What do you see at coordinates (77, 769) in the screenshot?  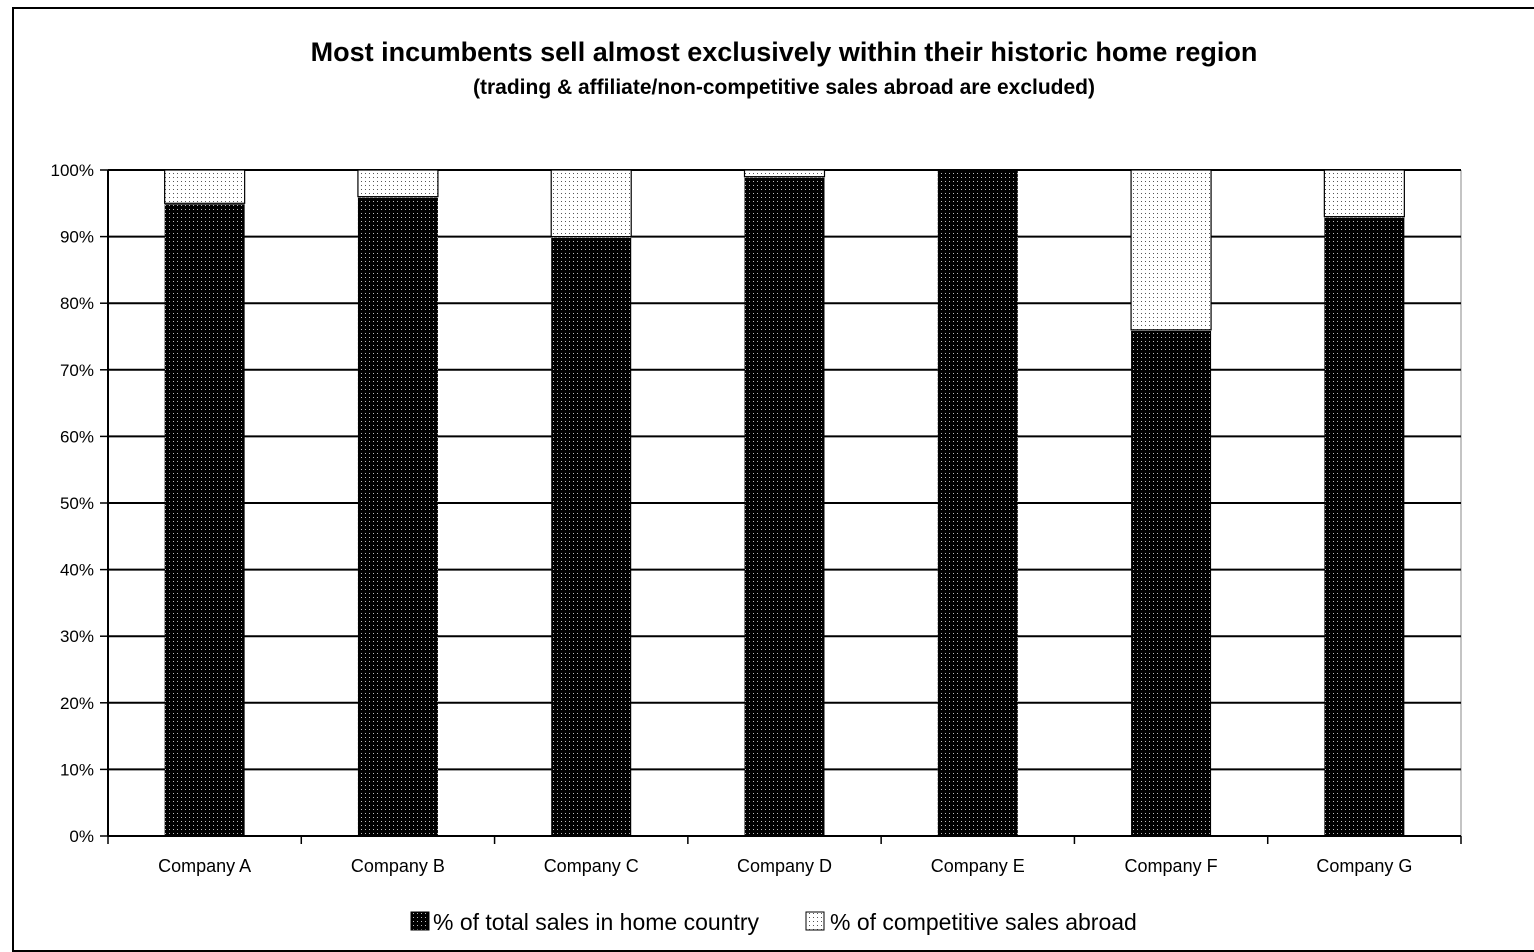 I see `y-tick-label: 10%` at bounding box center [77, 769].